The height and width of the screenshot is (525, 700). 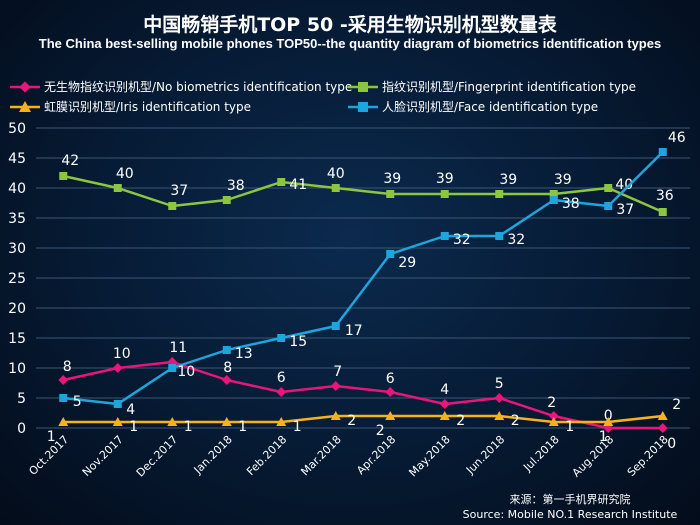 I want to click on x-tick-label: Apr.2018, so click(x=376, y=455).